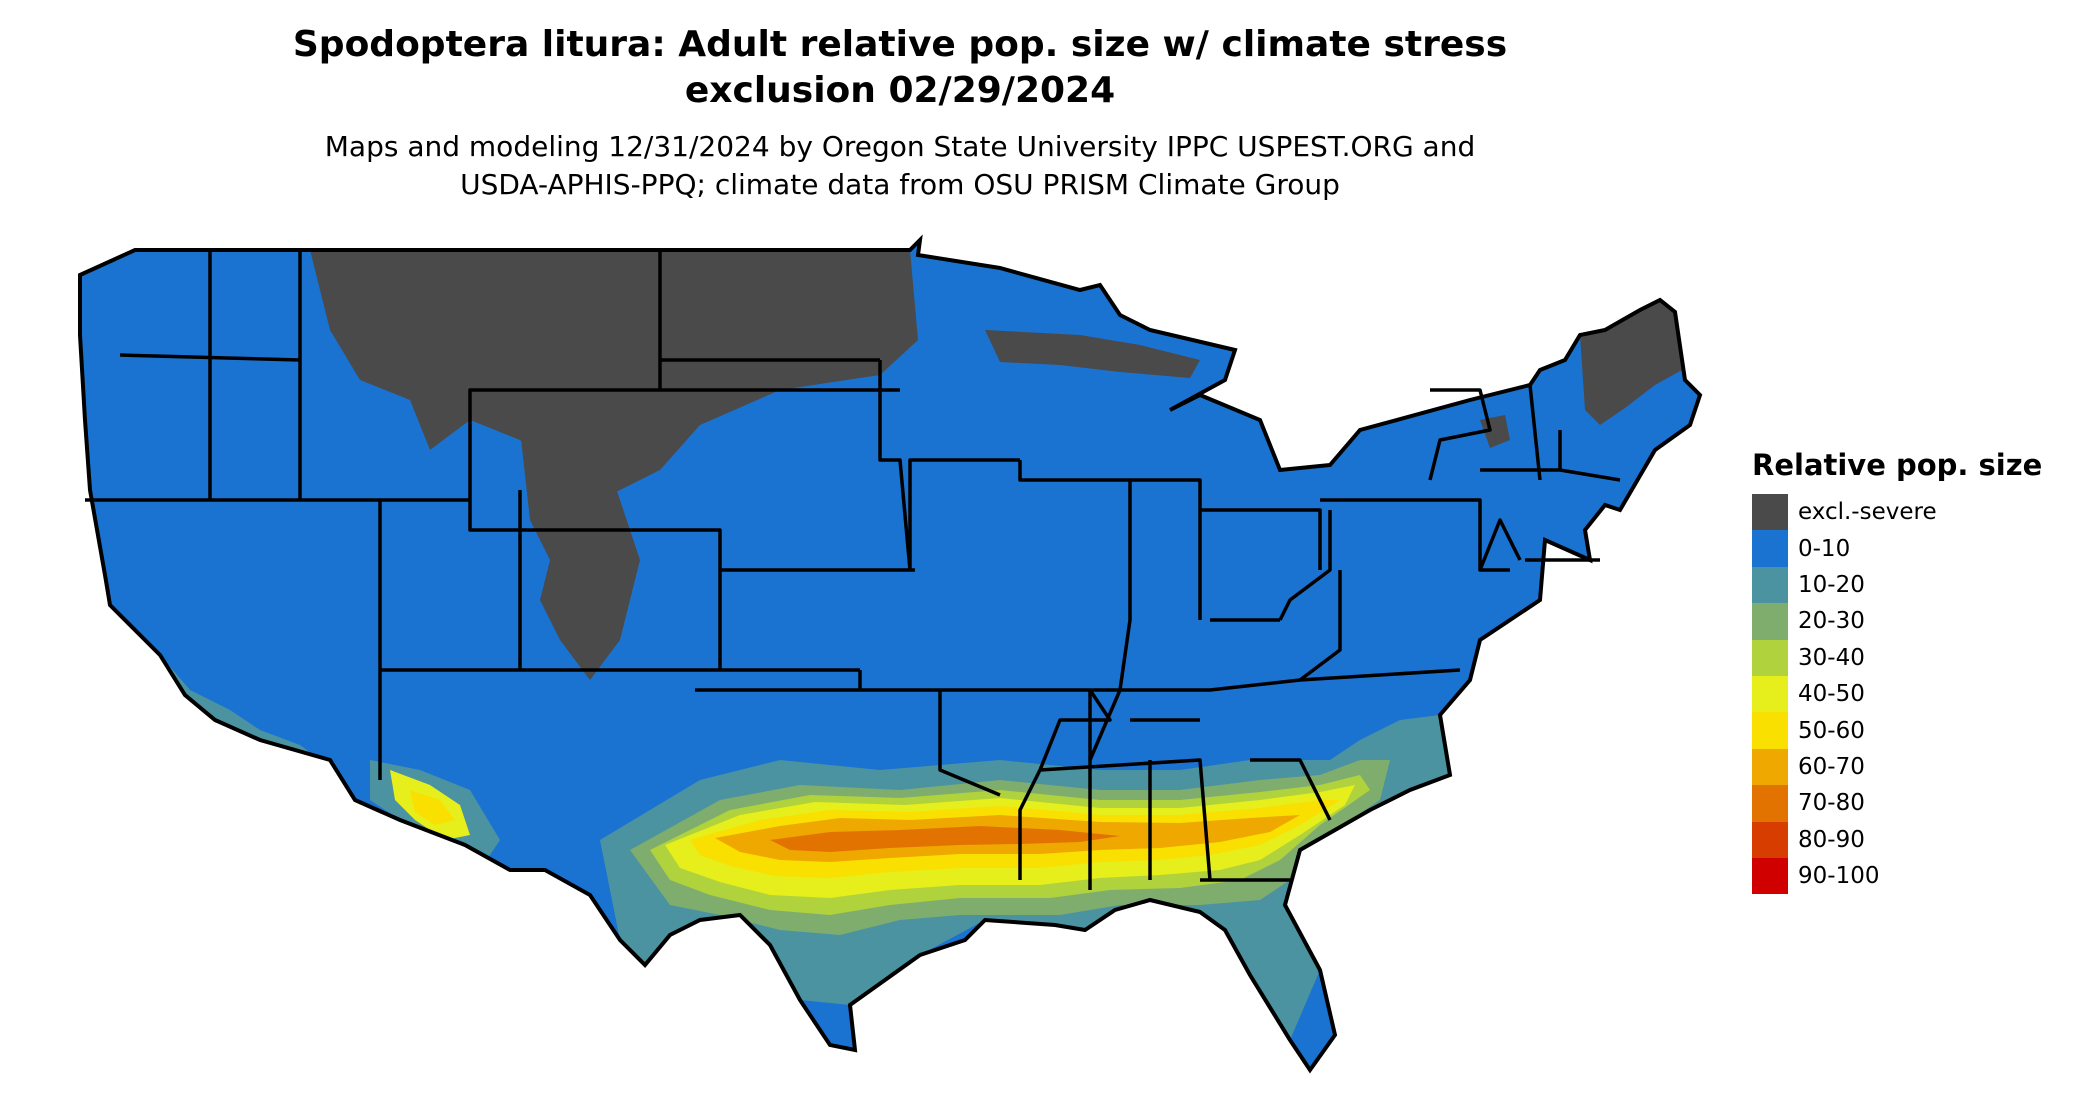  I want to click on legend-item: 20-30, so click(1917, 621).